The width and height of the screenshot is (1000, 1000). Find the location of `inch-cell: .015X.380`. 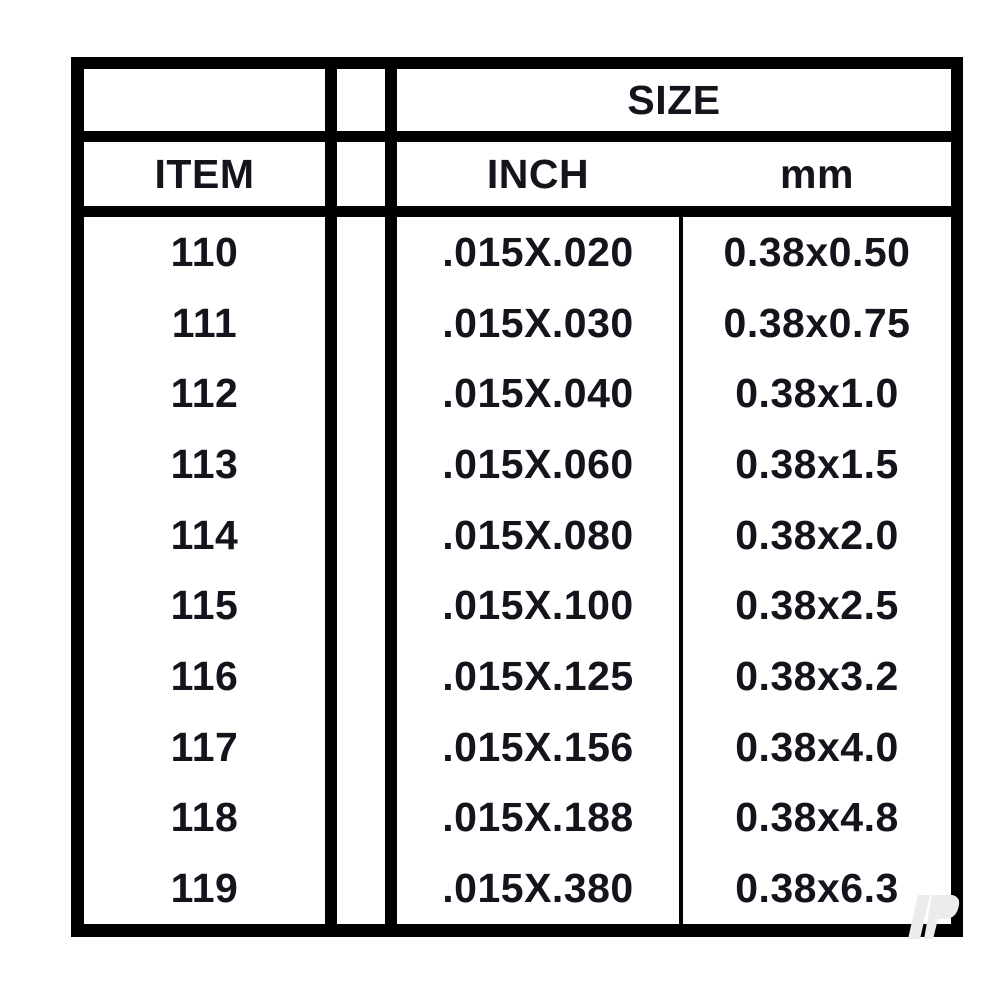

inch-cell: .015X.380 is located at coordinates (538, 888).